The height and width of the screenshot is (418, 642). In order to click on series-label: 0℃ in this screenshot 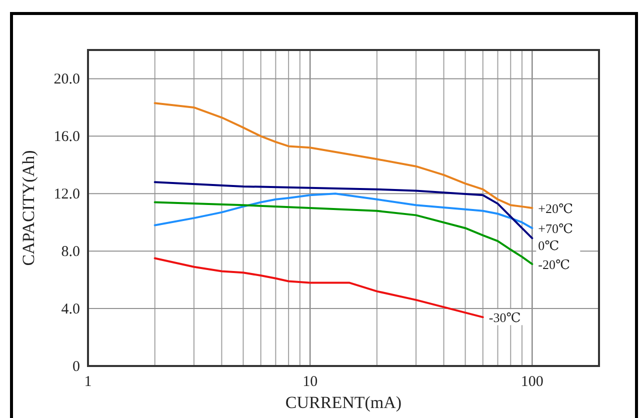, I will do `click(549, 246)`.